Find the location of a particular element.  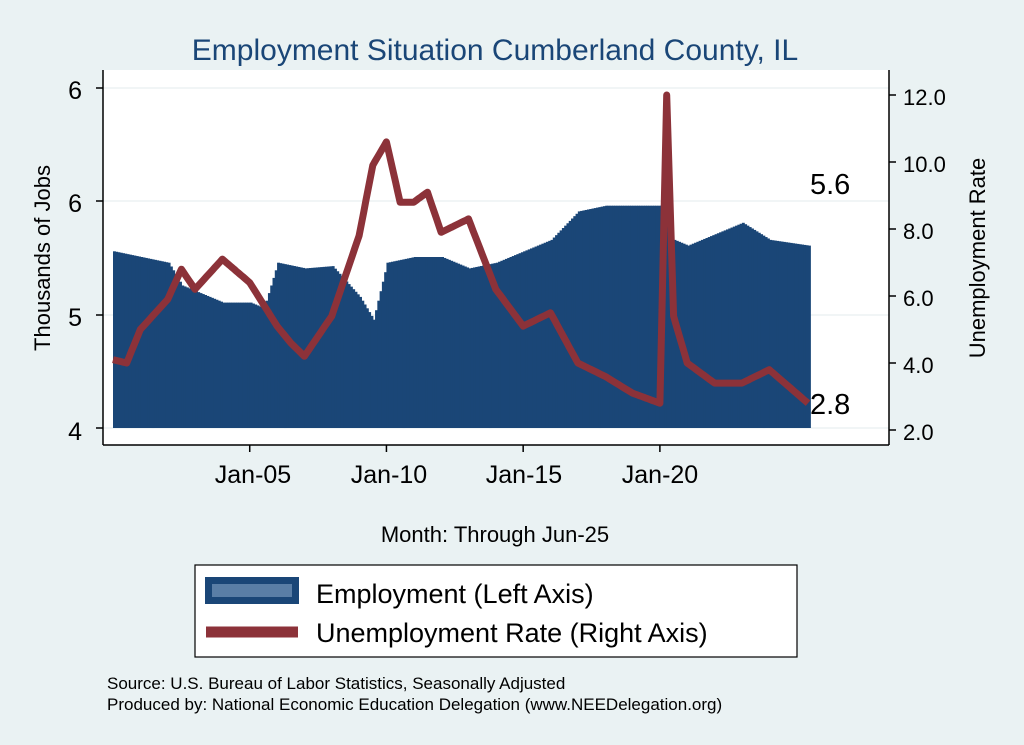

y-right-tick-label: 8.0 is located at coordinates (918, 231).